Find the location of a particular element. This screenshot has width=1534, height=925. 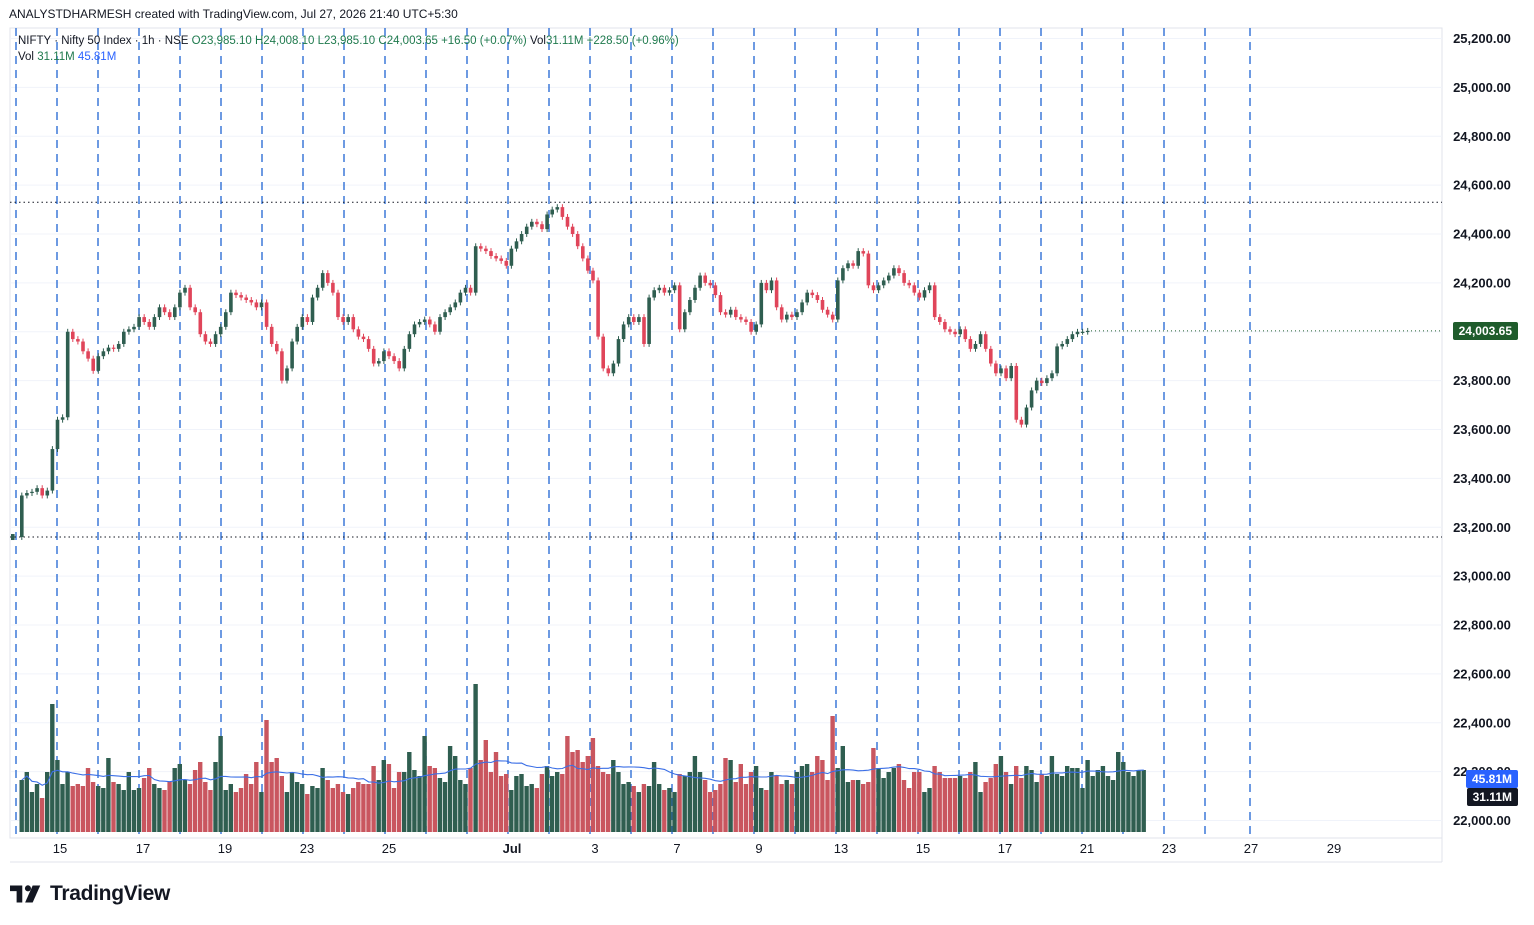

time-tick-label: 21 is located at coordinates (1087, 848).